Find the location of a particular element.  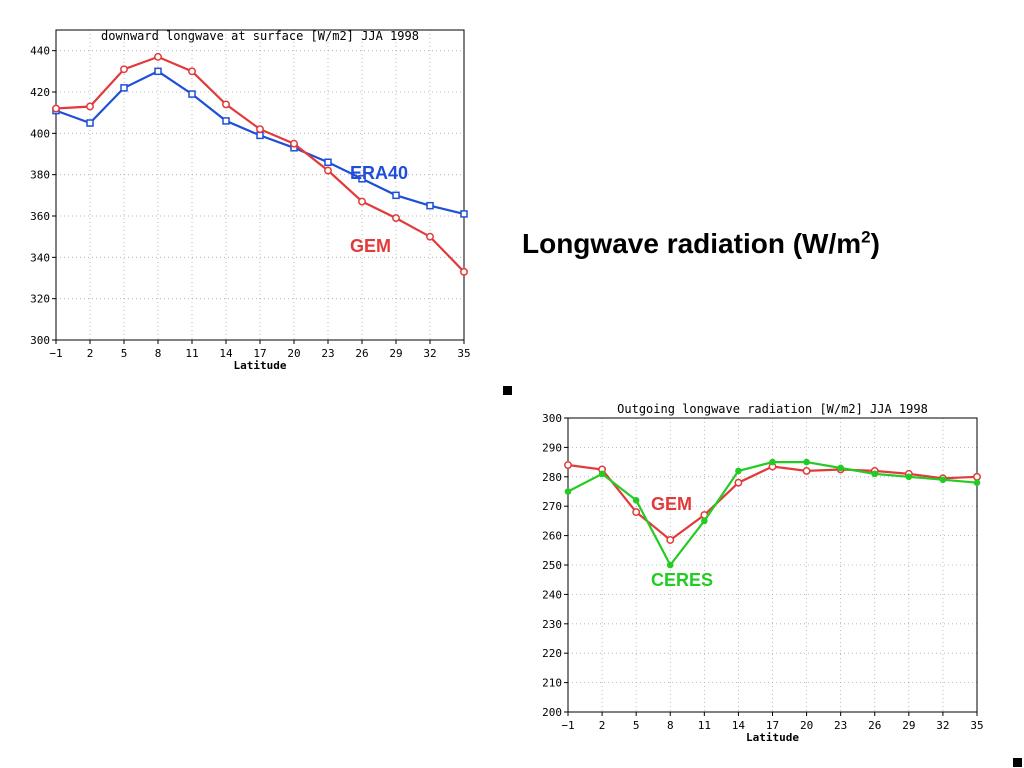

ceres-series-line is located at coordinates (772, 514).